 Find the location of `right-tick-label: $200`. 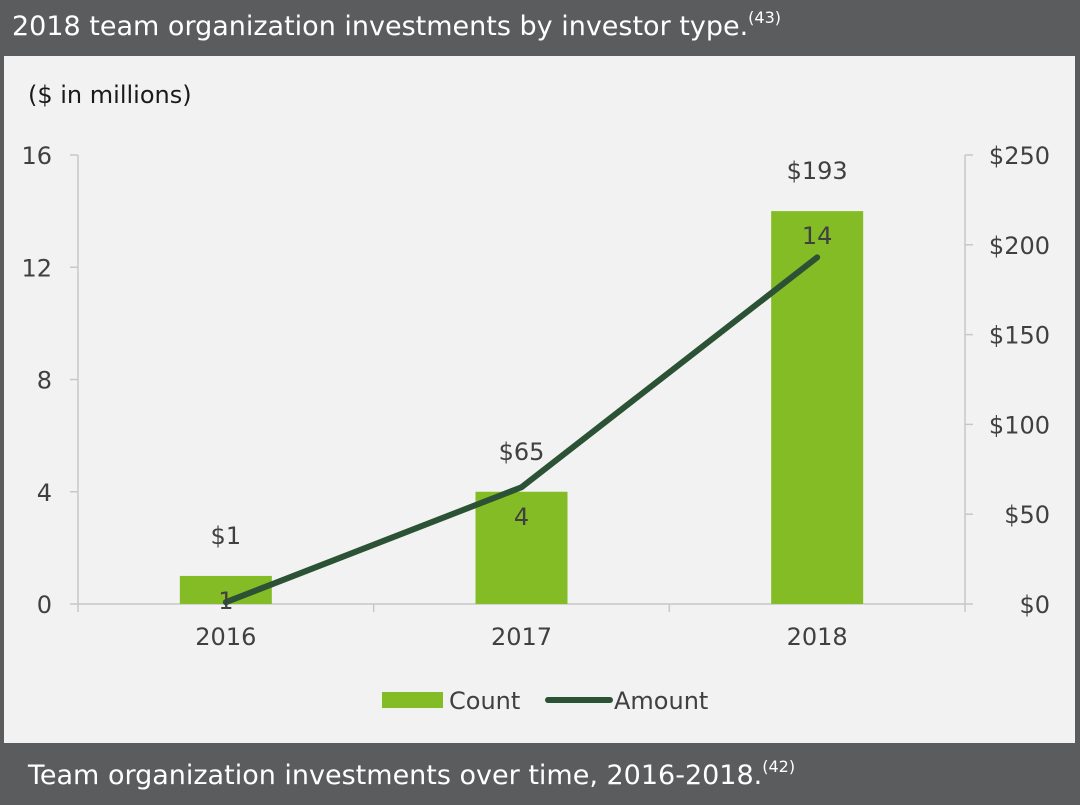

right-tick-label: $200 is located at coordinates (1019, 246).